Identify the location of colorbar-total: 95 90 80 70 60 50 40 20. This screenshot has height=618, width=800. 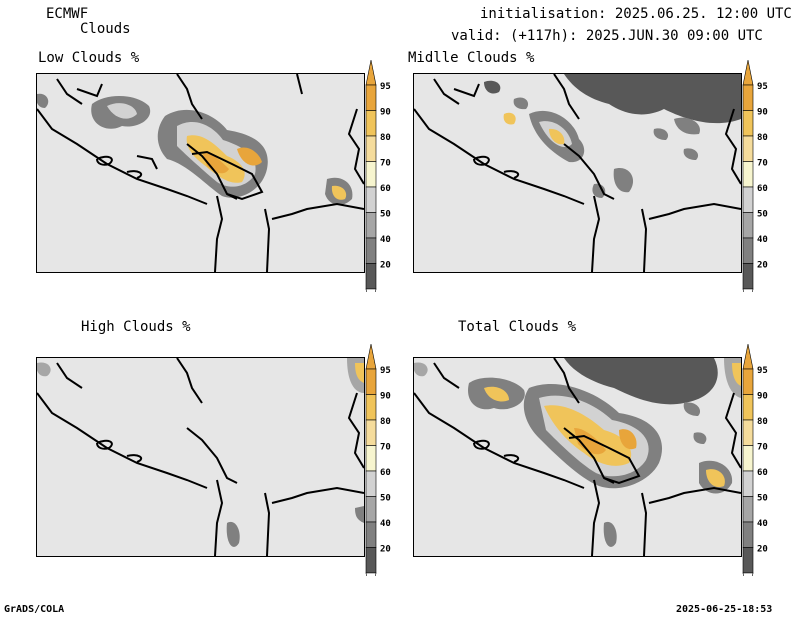
(760, 470).